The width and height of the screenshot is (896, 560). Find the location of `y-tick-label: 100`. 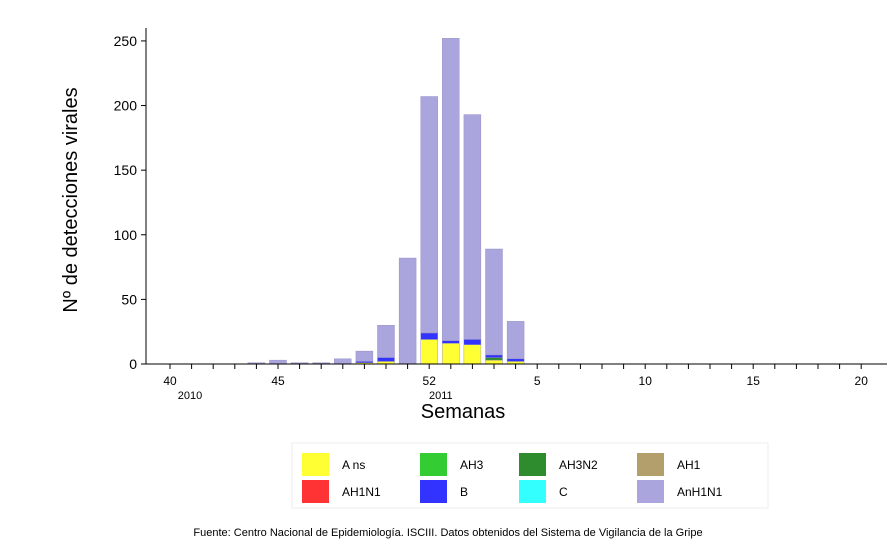

y-tick-label: 100 is located at coordinates (126, 235).